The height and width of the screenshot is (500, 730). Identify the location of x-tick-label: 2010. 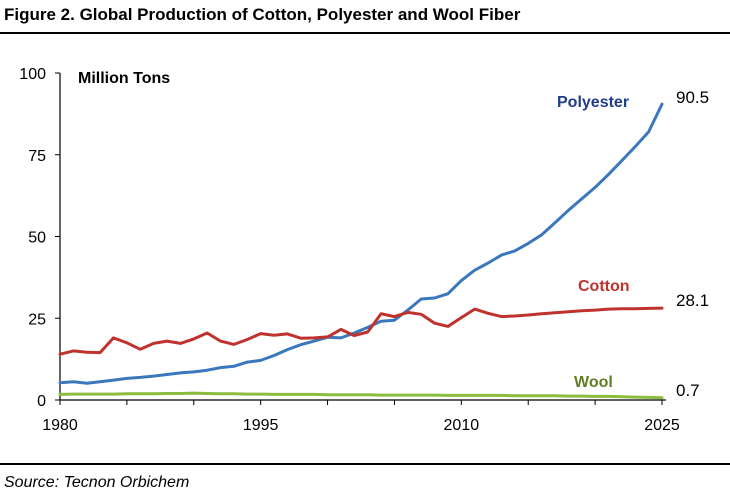
(462, 425).